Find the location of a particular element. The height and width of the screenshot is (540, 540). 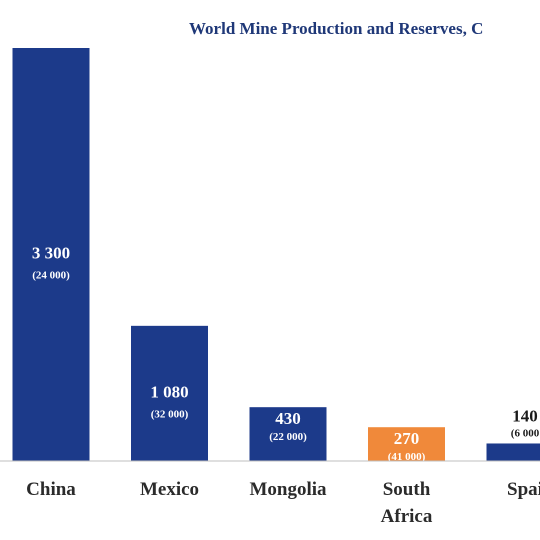

bar-south-africa is located at coordinates (406, 444).